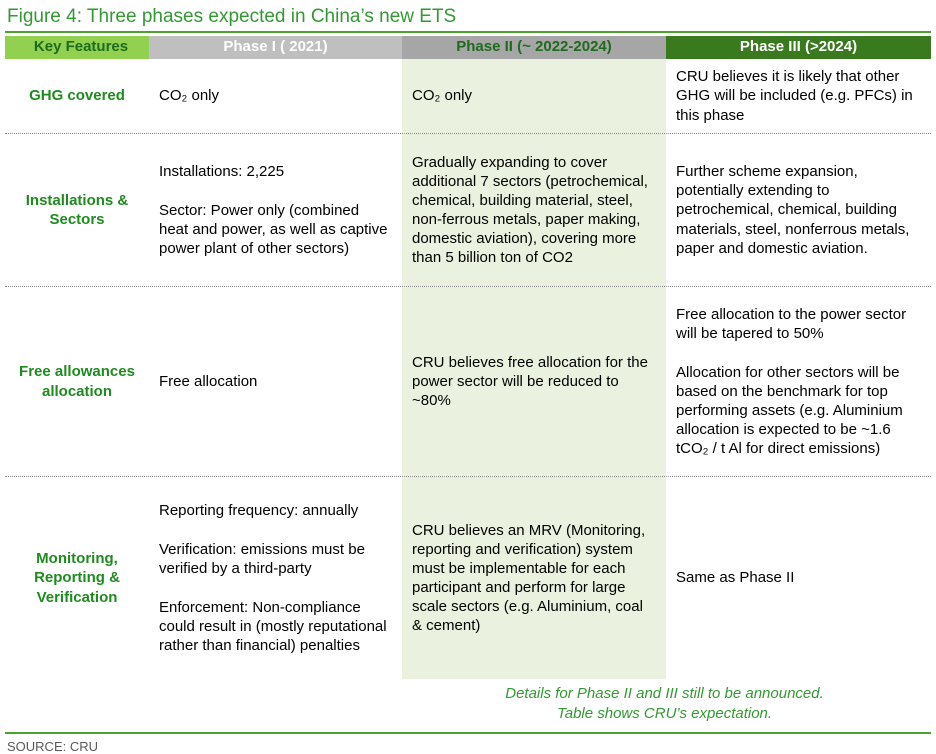  What do you see at coordinates (77, 381) in the screenshot?
I see `feature-label: Free allowances allocation` at bounding box center [77, 381].